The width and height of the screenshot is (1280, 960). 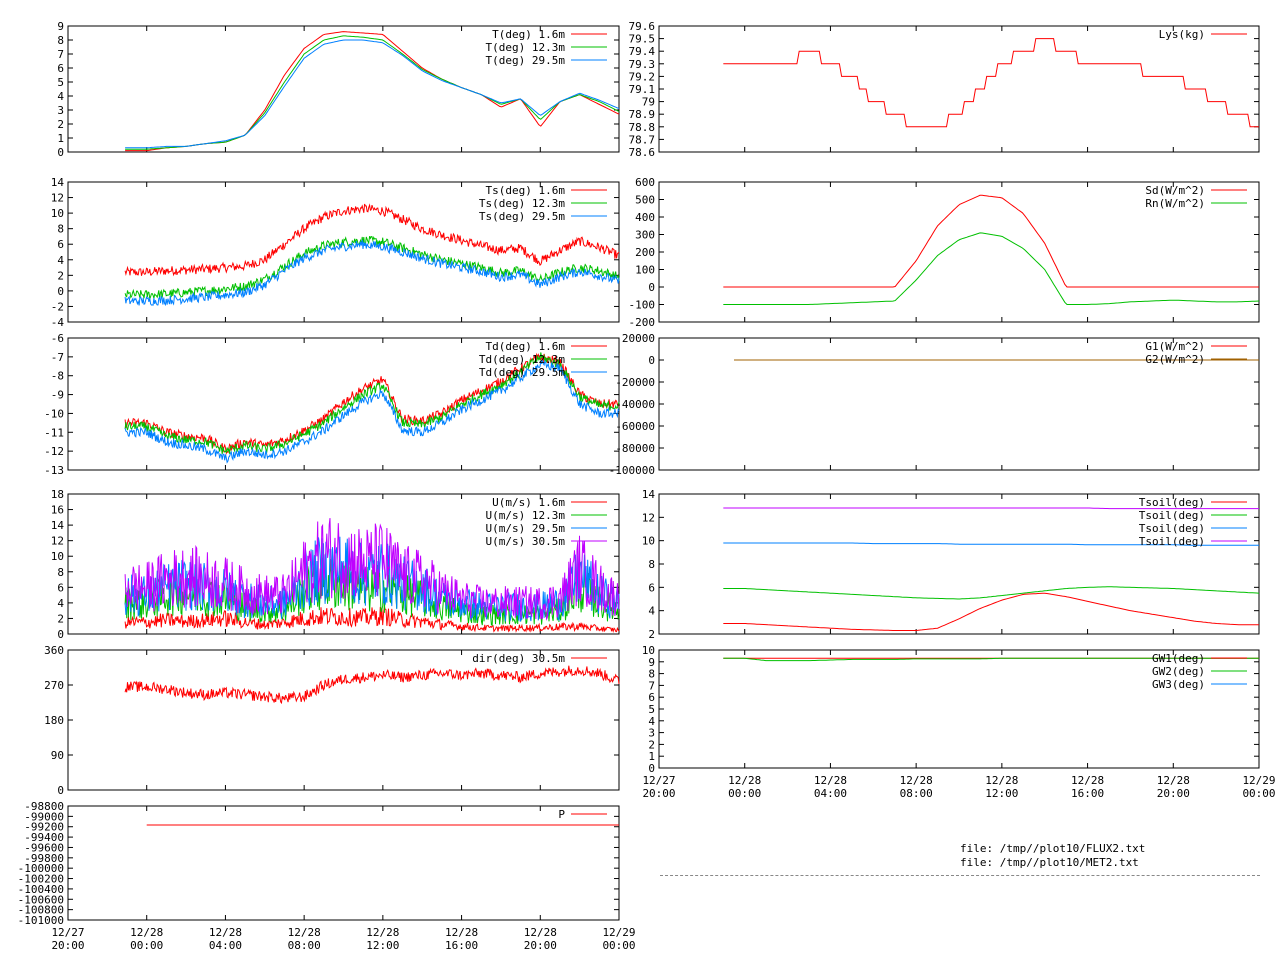 I want to click on y-tick-label: -20000, so click(x=635, y=382).